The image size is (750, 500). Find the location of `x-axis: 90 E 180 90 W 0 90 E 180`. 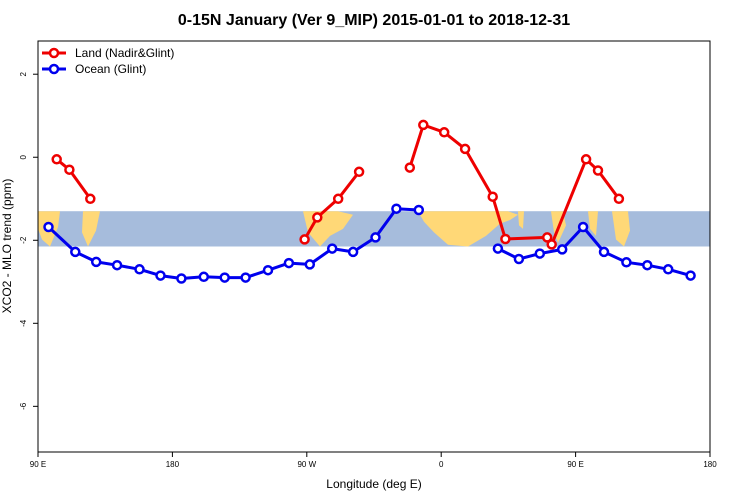

x-axis: 90 E 180 90 W 0 90 E 180 is located at coordinates (373, 460).